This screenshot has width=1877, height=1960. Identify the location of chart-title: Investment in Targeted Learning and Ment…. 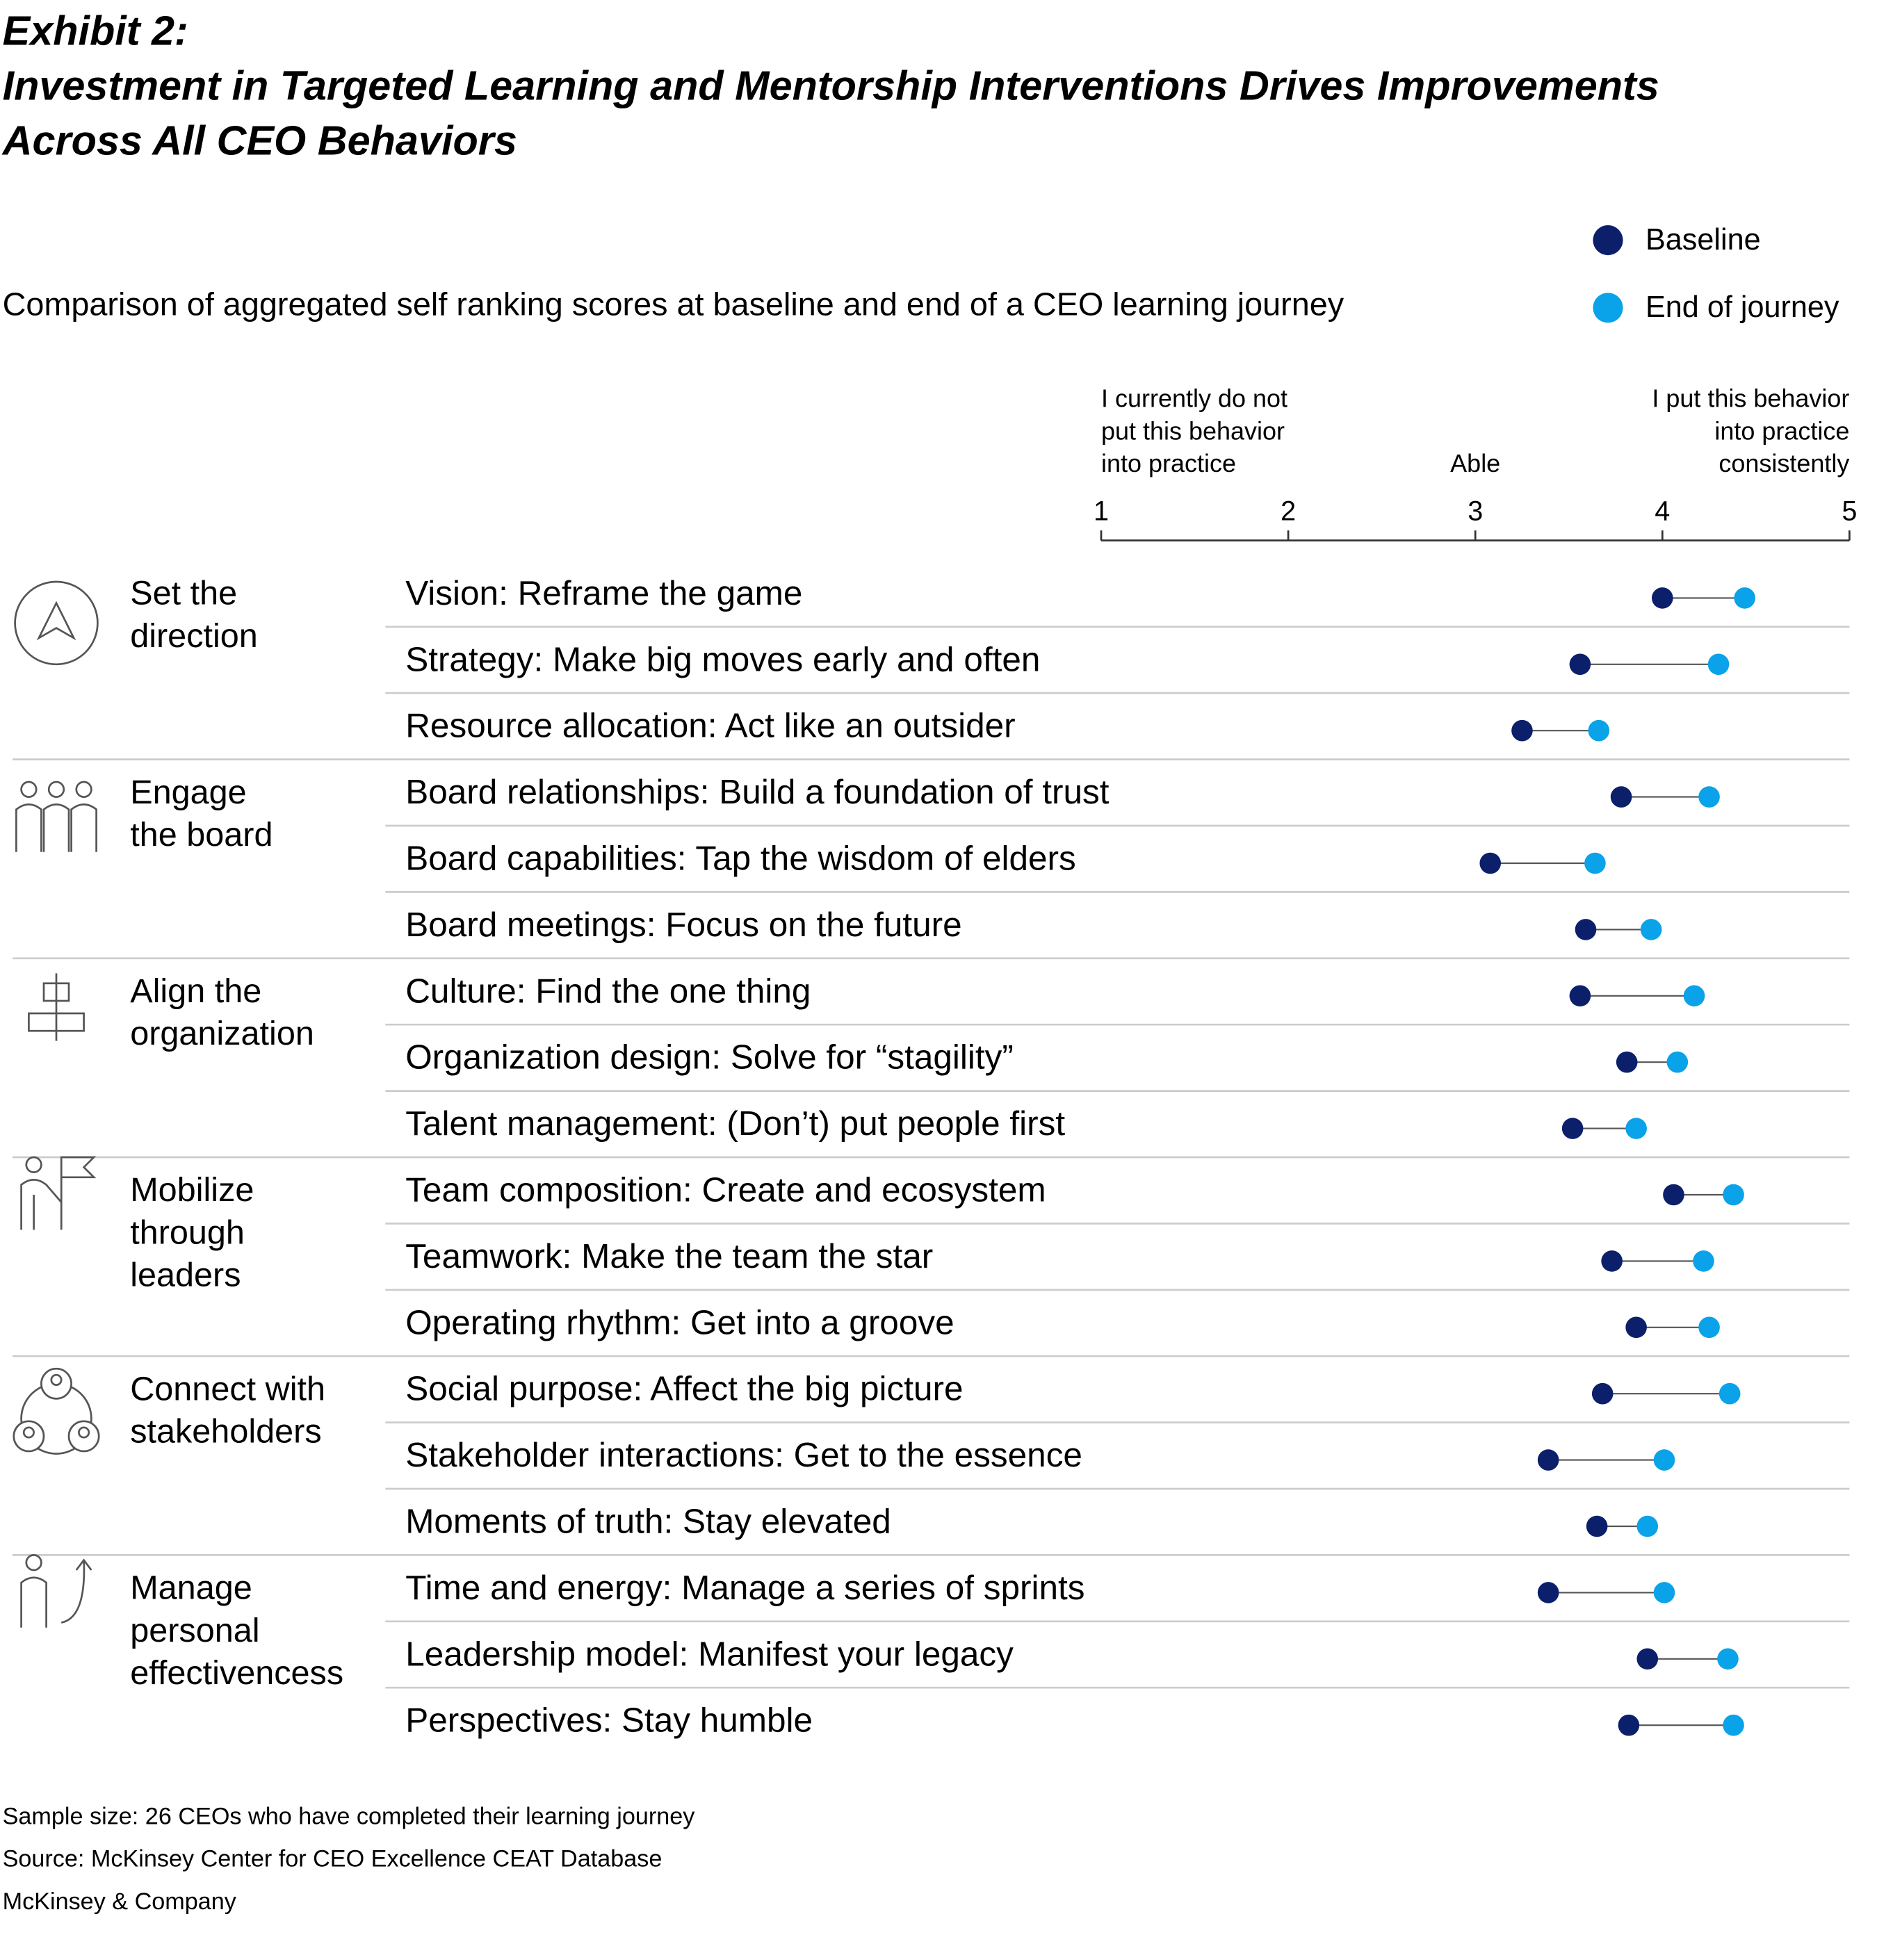
(831, 85).